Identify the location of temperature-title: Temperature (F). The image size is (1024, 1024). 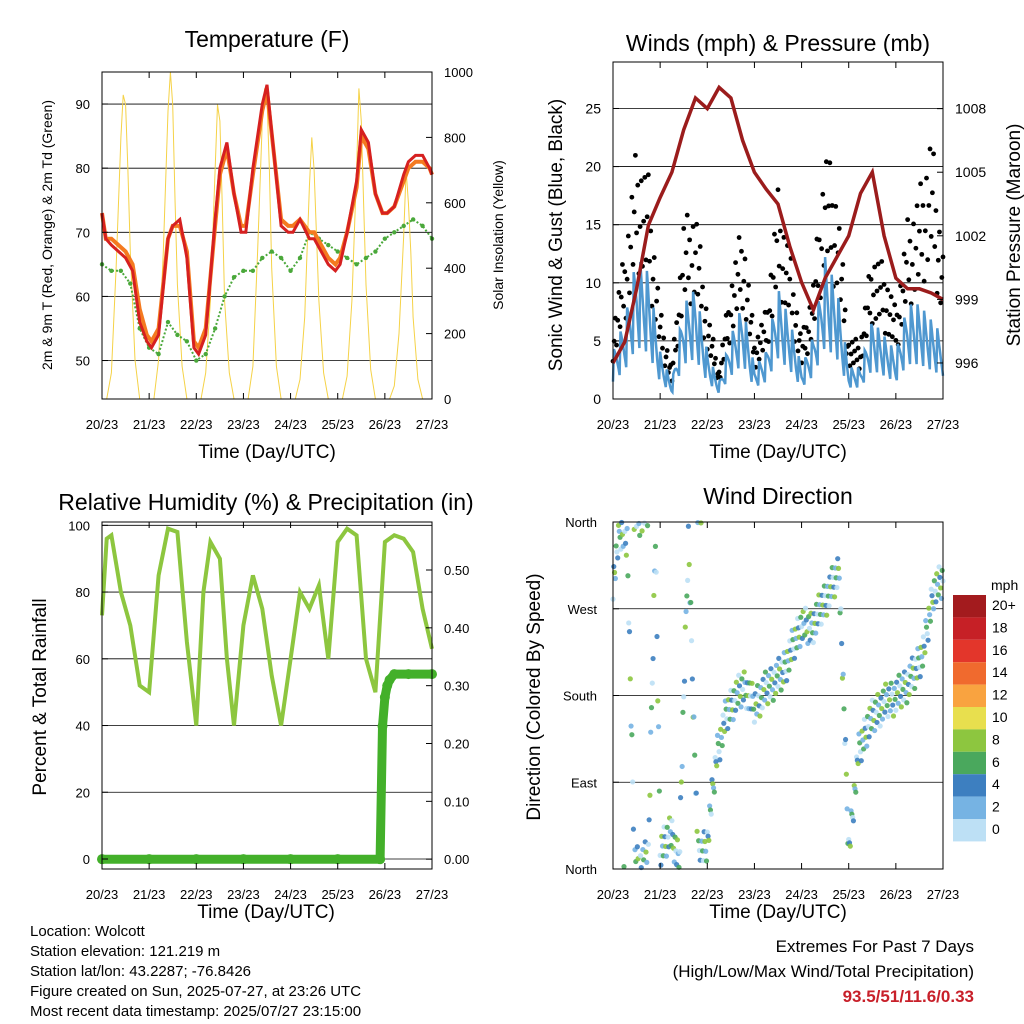
(267, 39).